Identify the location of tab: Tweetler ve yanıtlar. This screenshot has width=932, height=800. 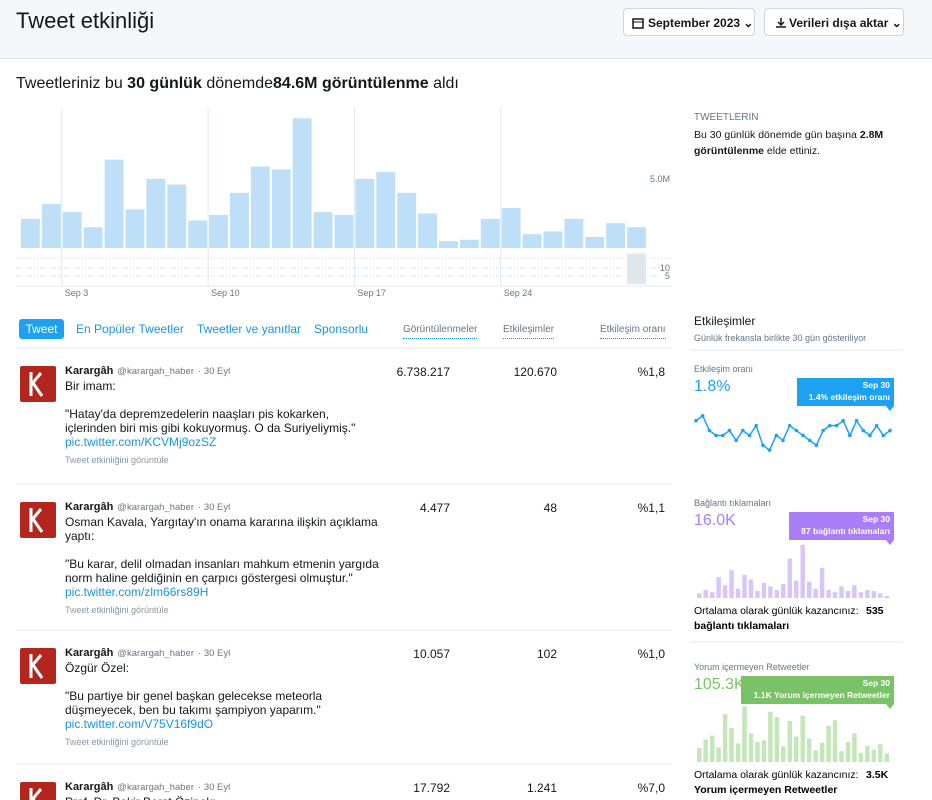
(249, 329).